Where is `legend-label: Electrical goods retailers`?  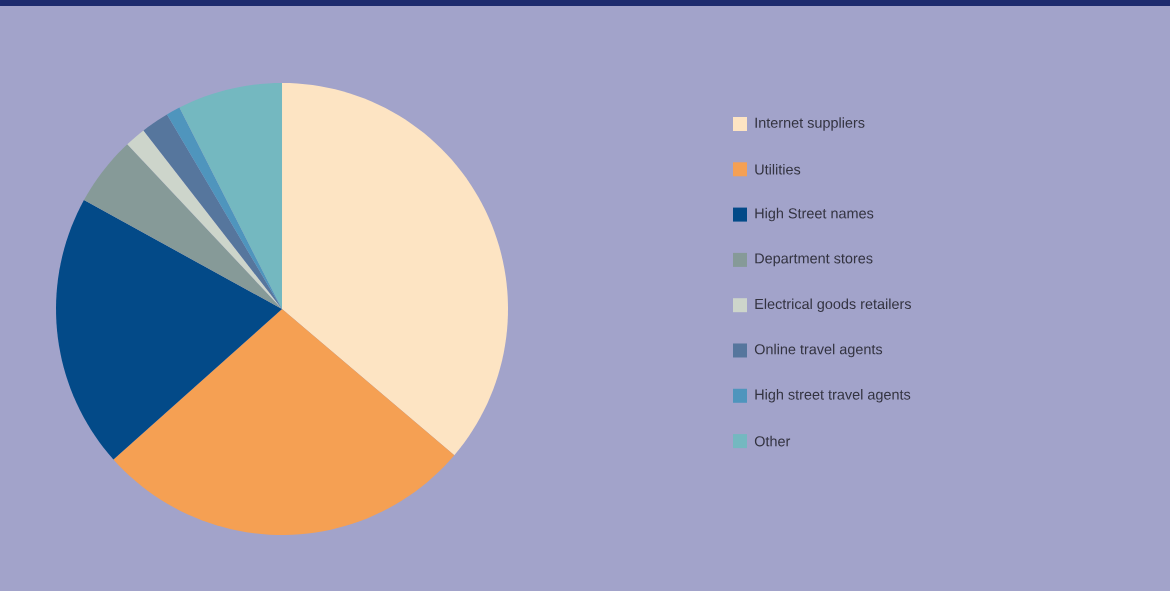
legend-label: Electrical goods retailers is located at coordinates (833, 305).